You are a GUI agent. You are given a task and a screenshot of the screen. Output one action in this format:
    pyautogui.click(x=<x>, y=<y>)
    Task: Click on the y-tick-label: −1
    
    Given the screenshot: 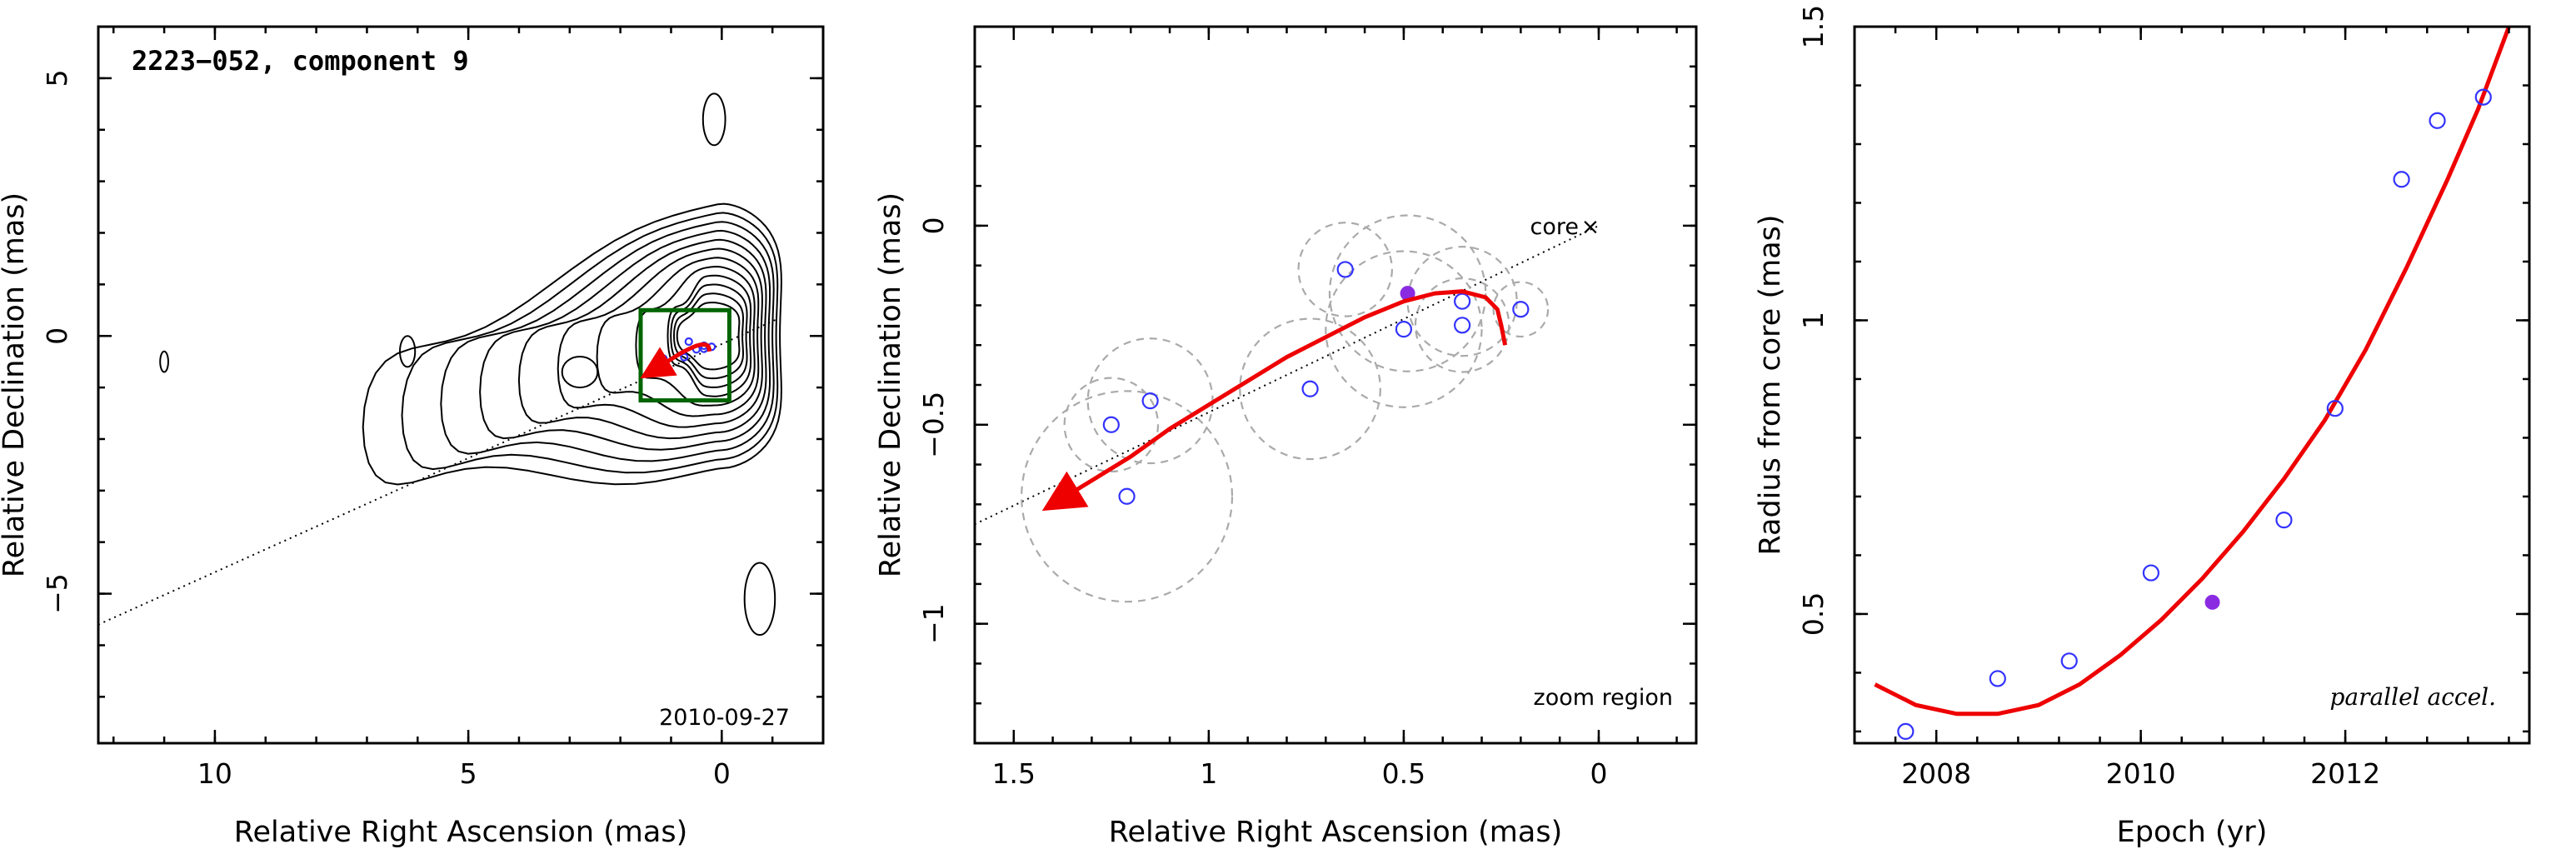 What is the action you would take?
    pyautogui.click(x=933, y=623)
    